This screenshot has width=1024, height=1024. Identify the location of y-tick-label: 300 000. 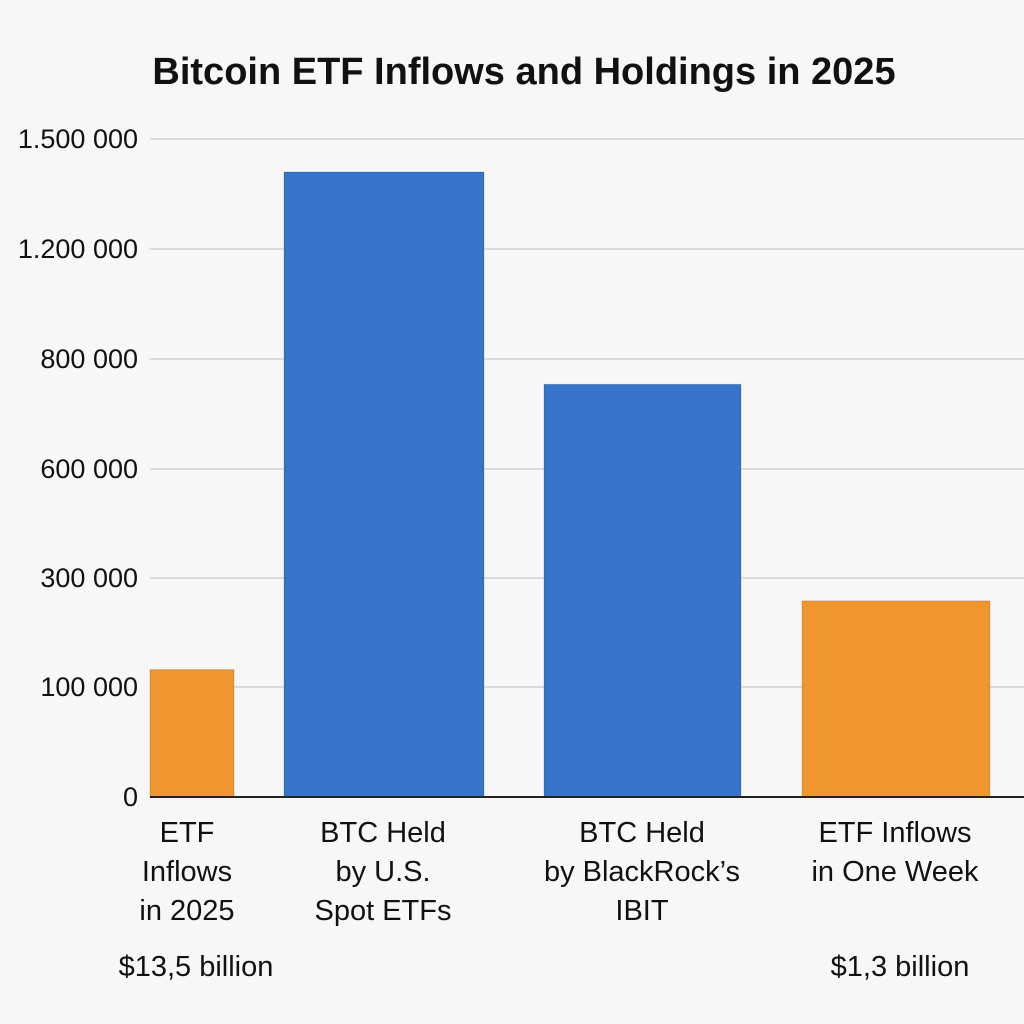
(89, 578).